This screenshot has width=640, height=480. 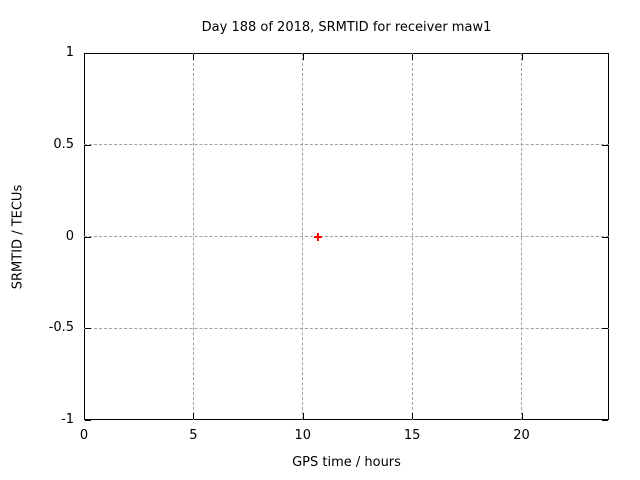 What do you see at coordinates (63, 144) in the screenshot?
I see `y-tick-label: 0.5` at bounding box center [63, 144].